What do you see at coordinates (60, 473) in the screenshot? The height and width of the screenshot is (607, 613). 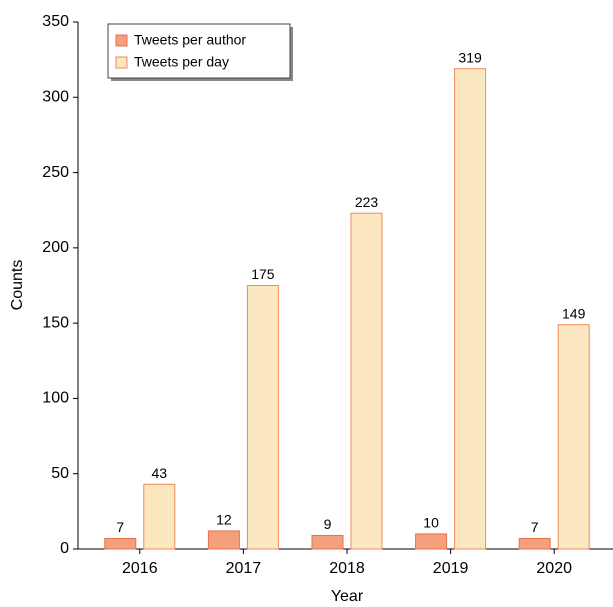 I see `y-tick-label: 50` at bounding box center [60, 473].